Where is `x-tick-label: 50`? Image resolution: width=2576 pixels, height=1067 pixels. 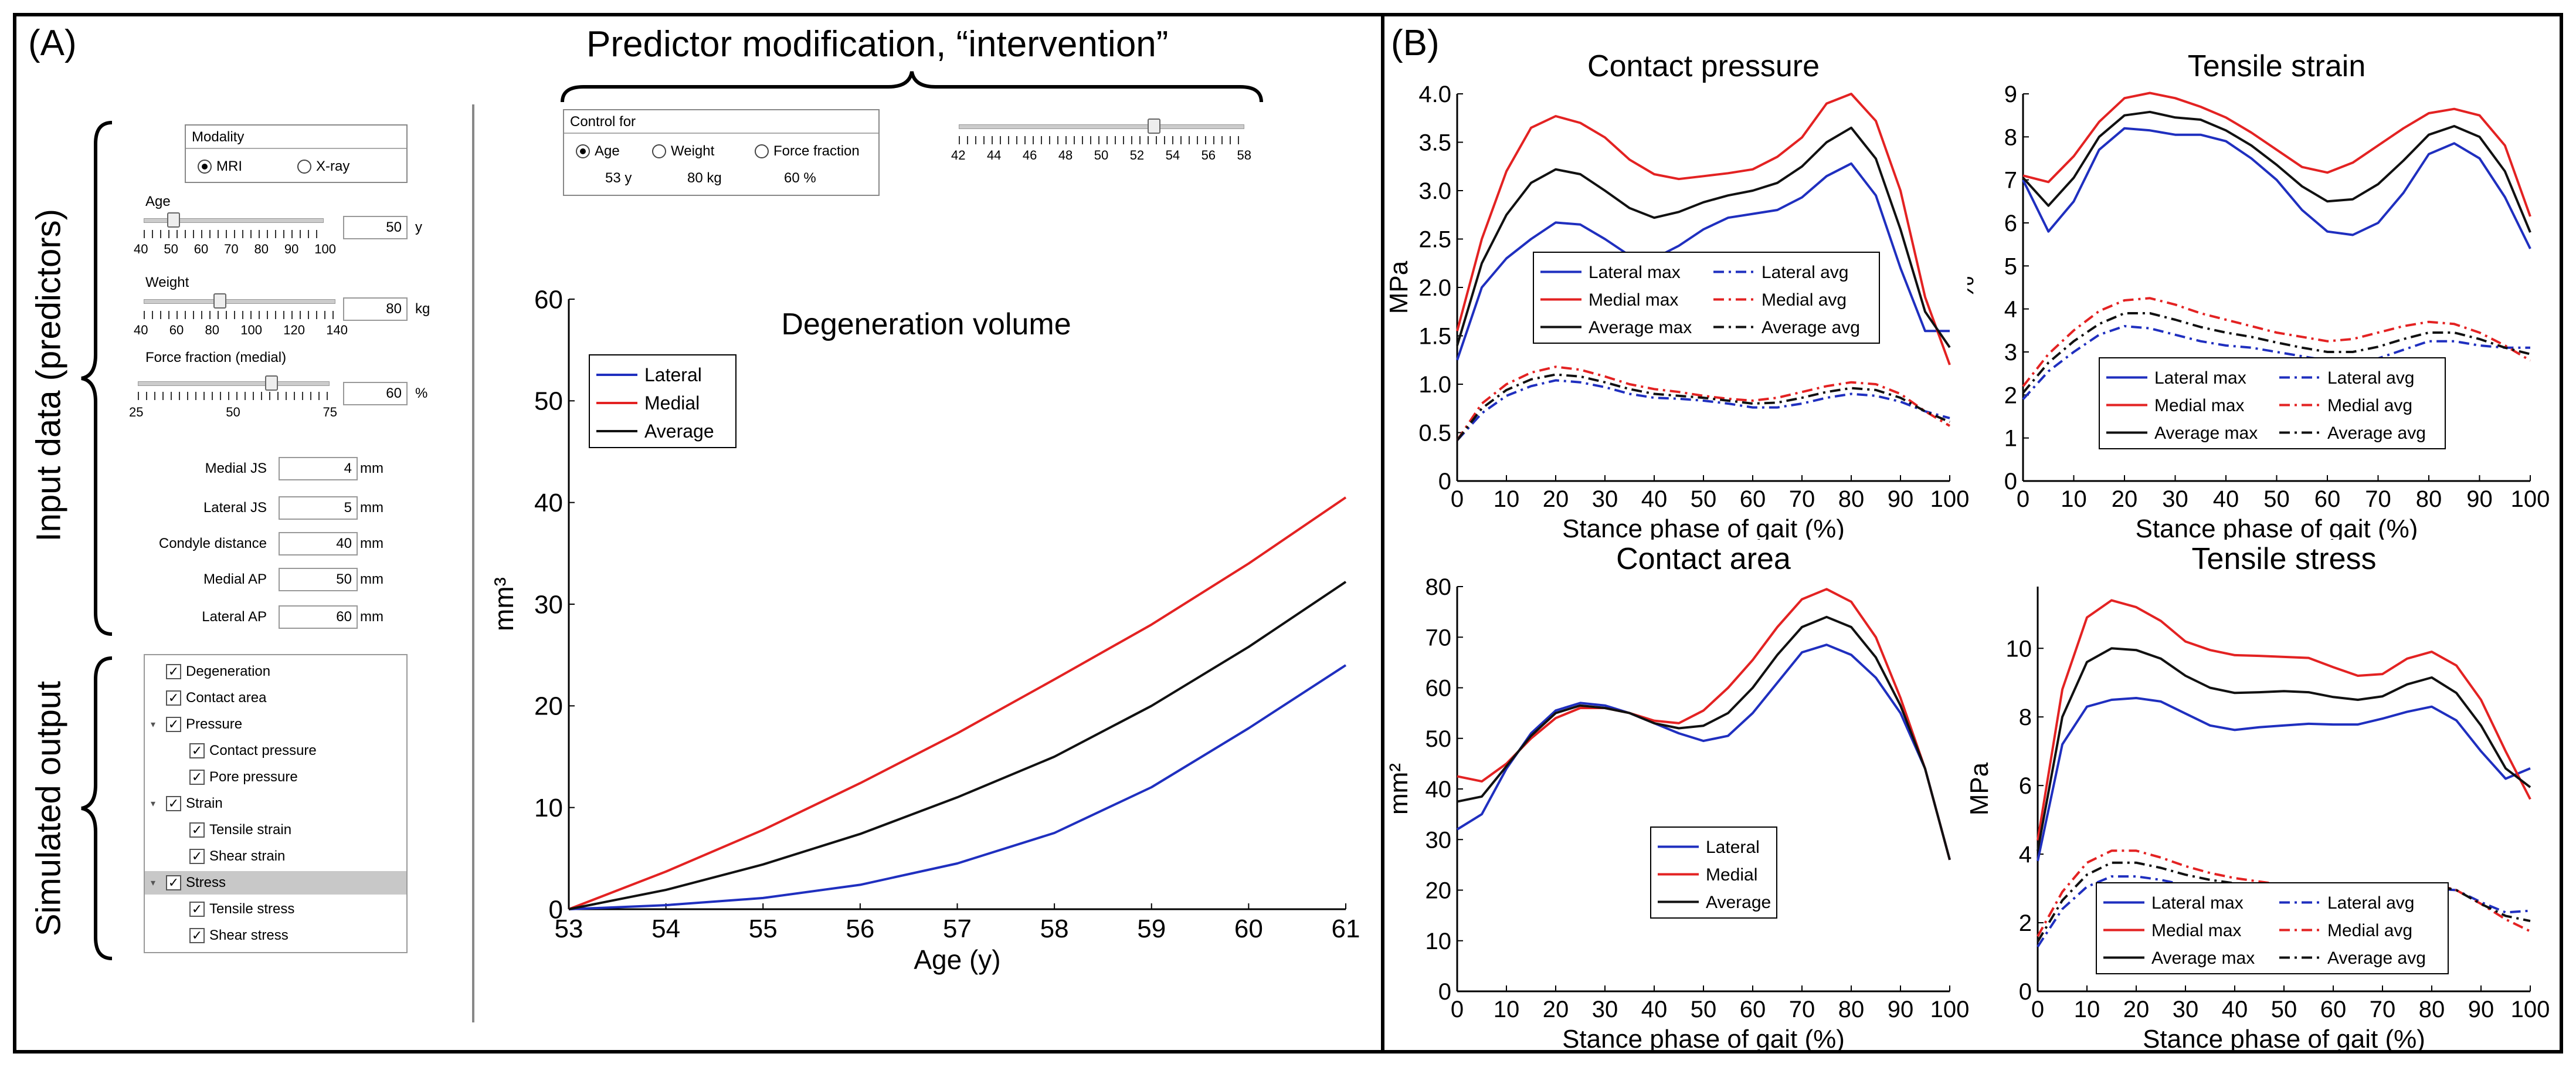 x-tick-label: 50 is located at coordinates (1704, 499).